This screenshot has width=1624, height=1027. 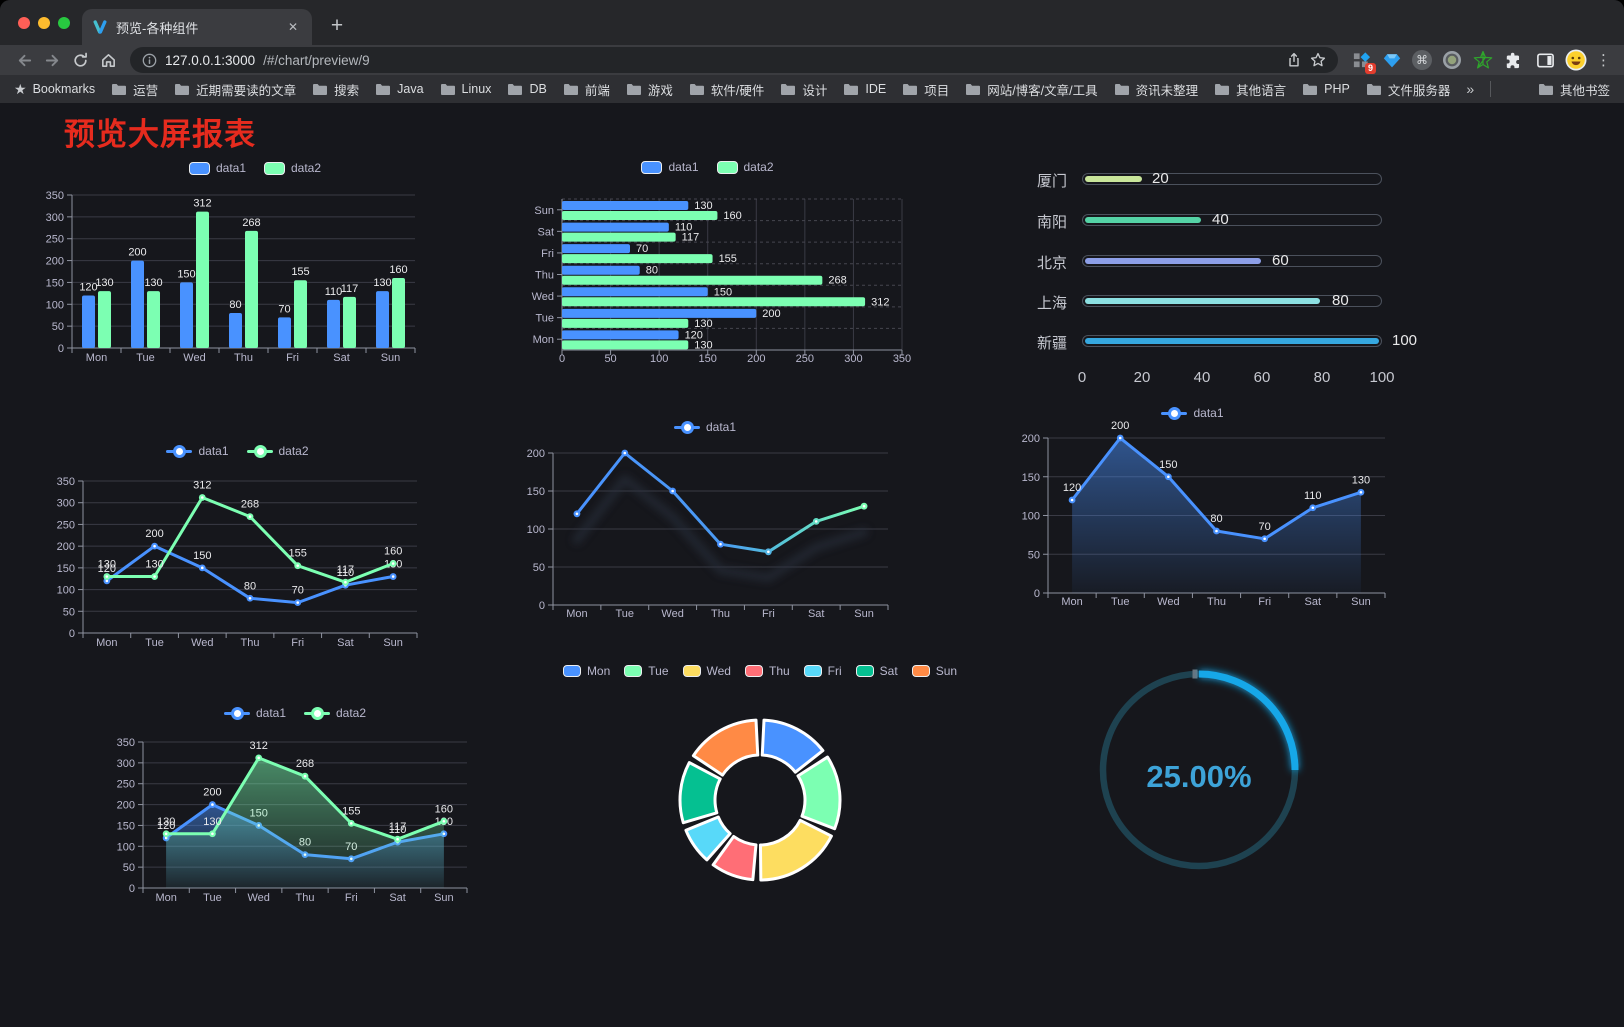 What do you see at coordinates (1576, 60) in the screenshot?
I see `profile-avatar` at bounding box center [1576, 60].